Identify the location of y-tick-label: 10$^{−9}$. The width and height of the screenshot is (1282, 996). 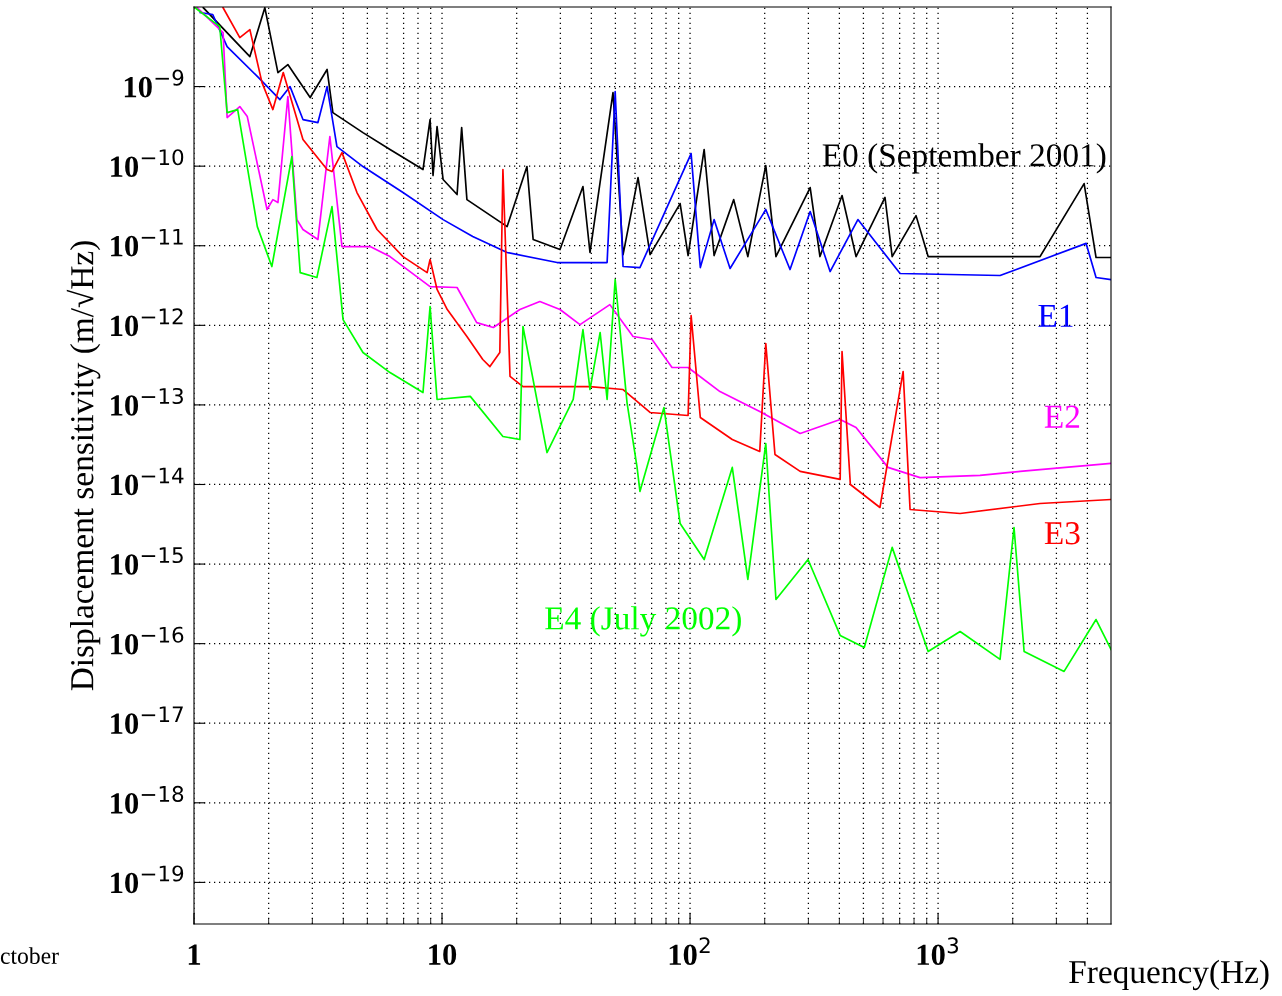
(154, 83).